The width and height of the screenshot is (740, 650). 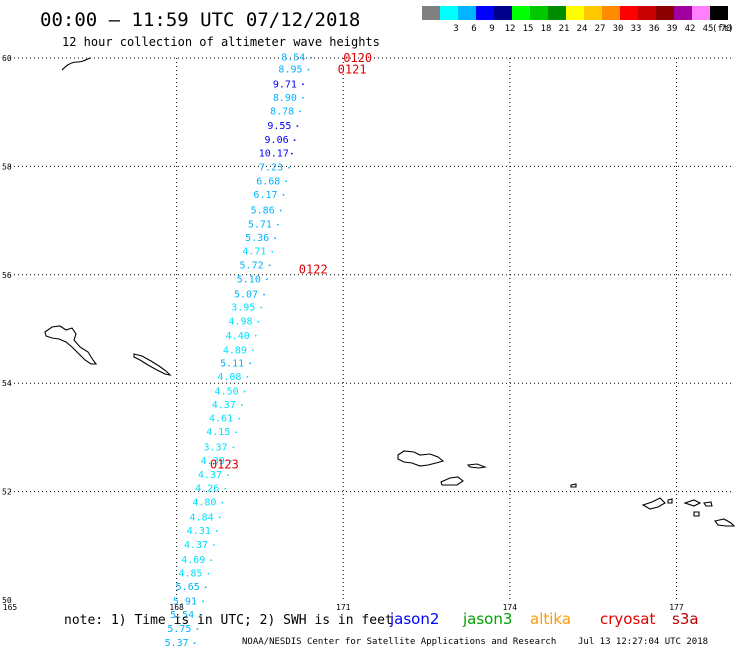 I want to click on swh-value-label: 5.11, so click(x=232, y=363).